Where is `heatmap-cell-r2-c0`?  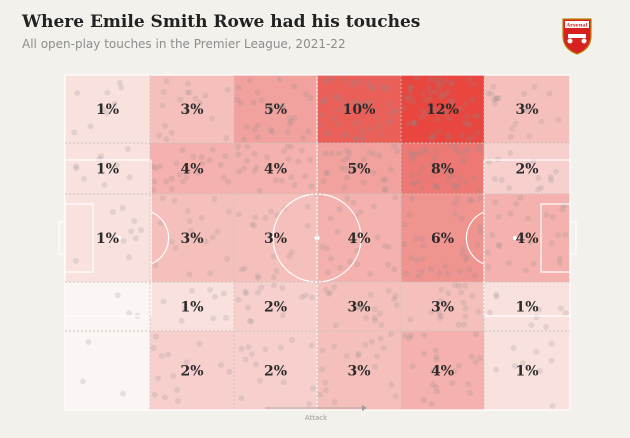
heatmap-cell-r2-c0 is located at coordinates (107, 238).